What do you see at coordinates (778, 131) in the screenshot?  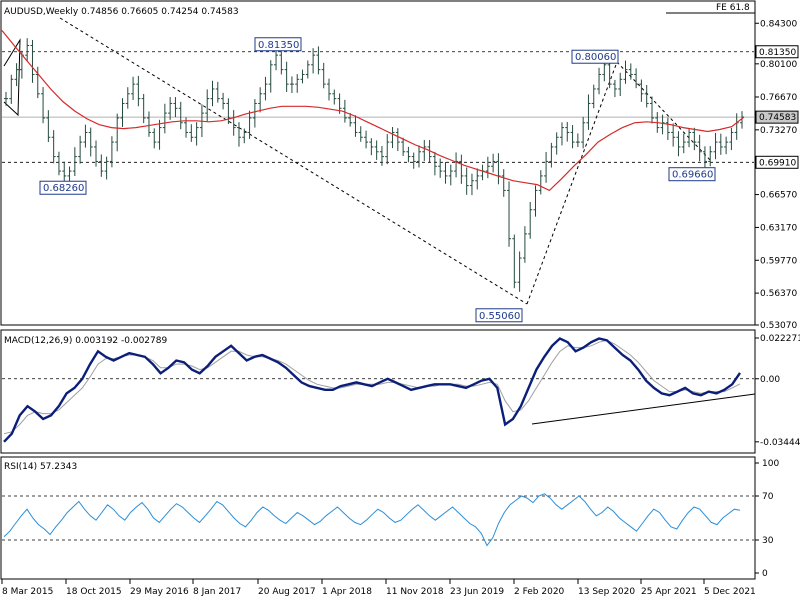 I see `y-tick-label: 0.73270` at bounding box center [778, 131].